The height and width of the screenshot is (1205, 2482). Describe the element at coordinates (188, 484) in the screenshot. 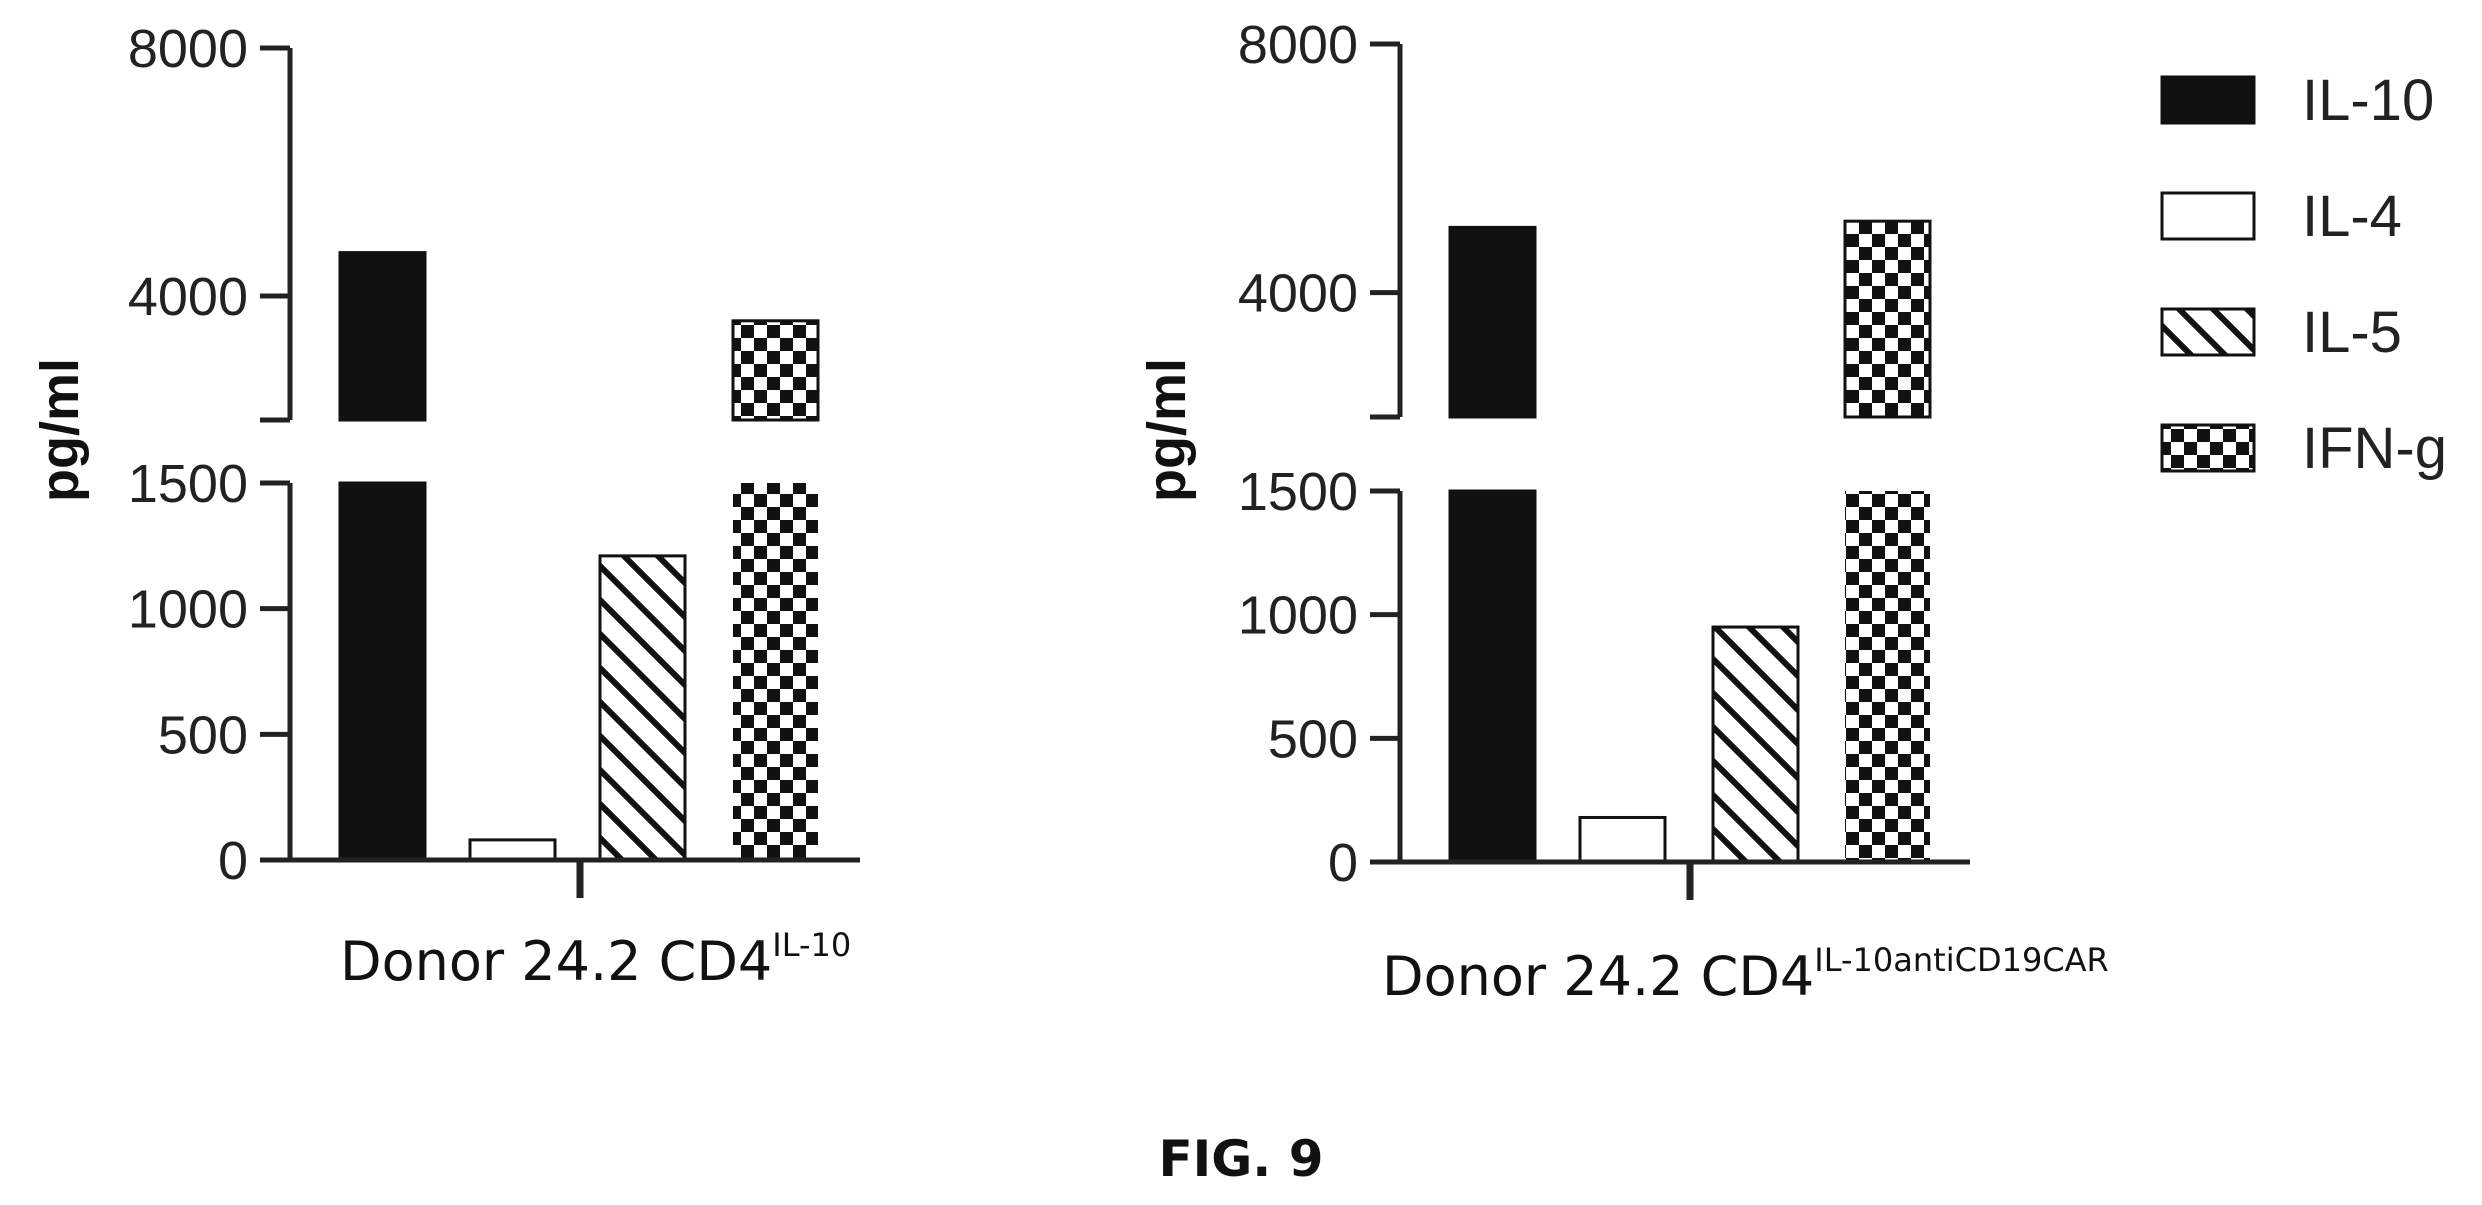

I see `chart-left-y-tick-label: 1500` at that location.